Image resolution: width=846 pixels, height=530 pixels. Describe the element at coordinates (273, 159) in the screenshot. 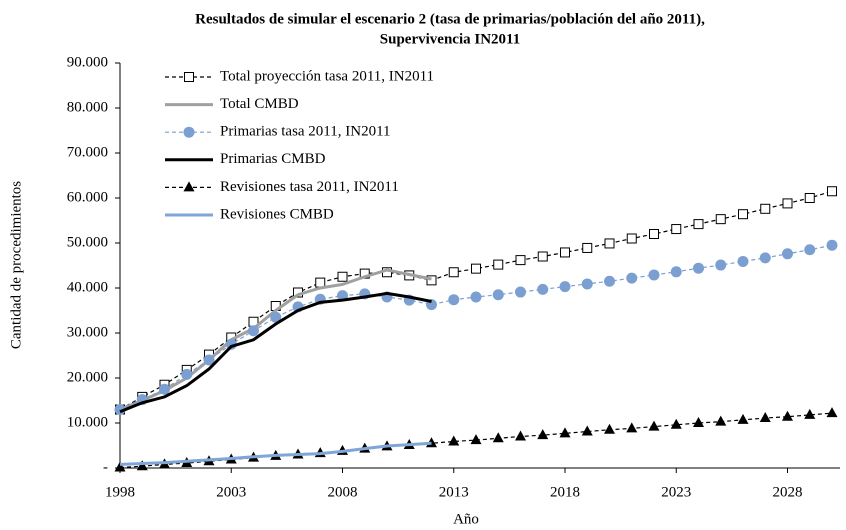

I see `legend-label: Primarias CMBD` at that location.